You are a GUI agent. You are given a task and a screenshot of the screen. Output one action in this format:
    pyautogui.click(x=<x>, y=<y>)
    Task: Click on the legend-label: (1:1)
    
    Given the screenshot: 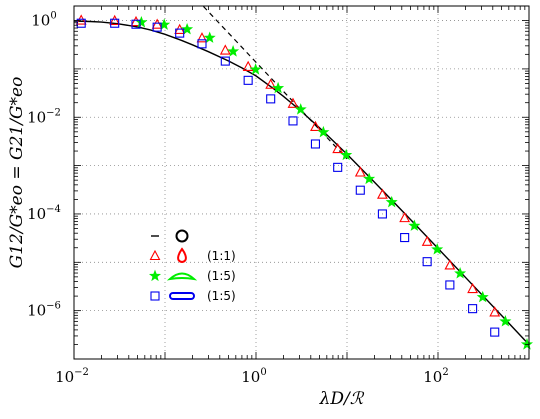 What is the action you would take?
    pyautogui.click(x=221, y=256)
    